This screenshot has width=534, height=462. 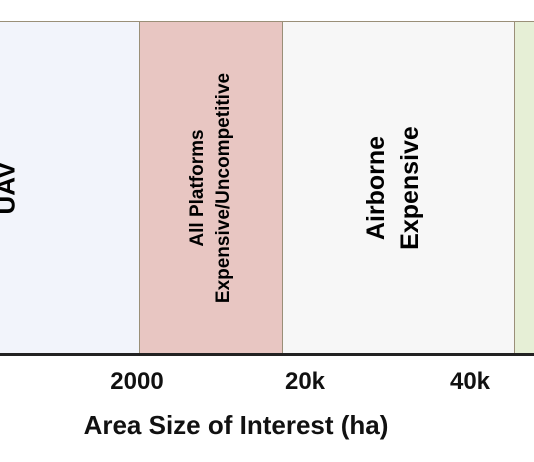 I want to click on airborne-line2: Expensive, so click(x=410, y=187).